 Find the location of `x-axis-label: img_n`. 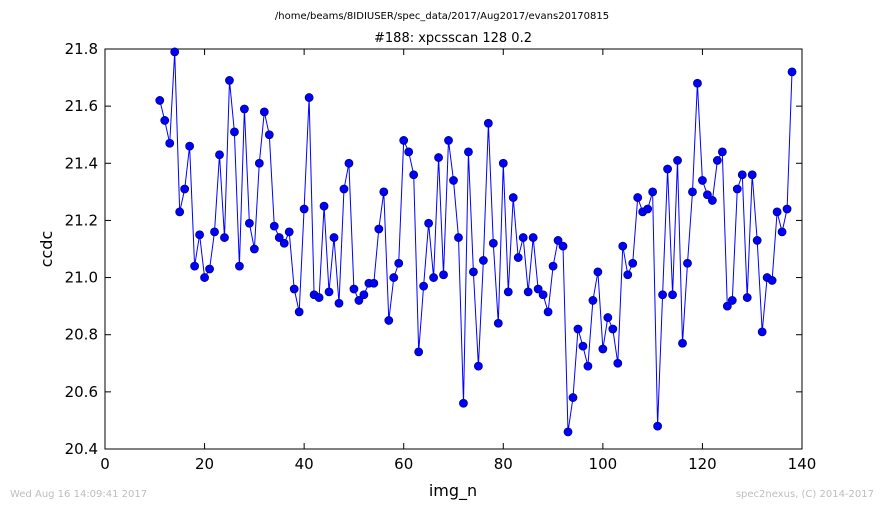

x-axis-label: img_n is located at coordinates (453, 491).